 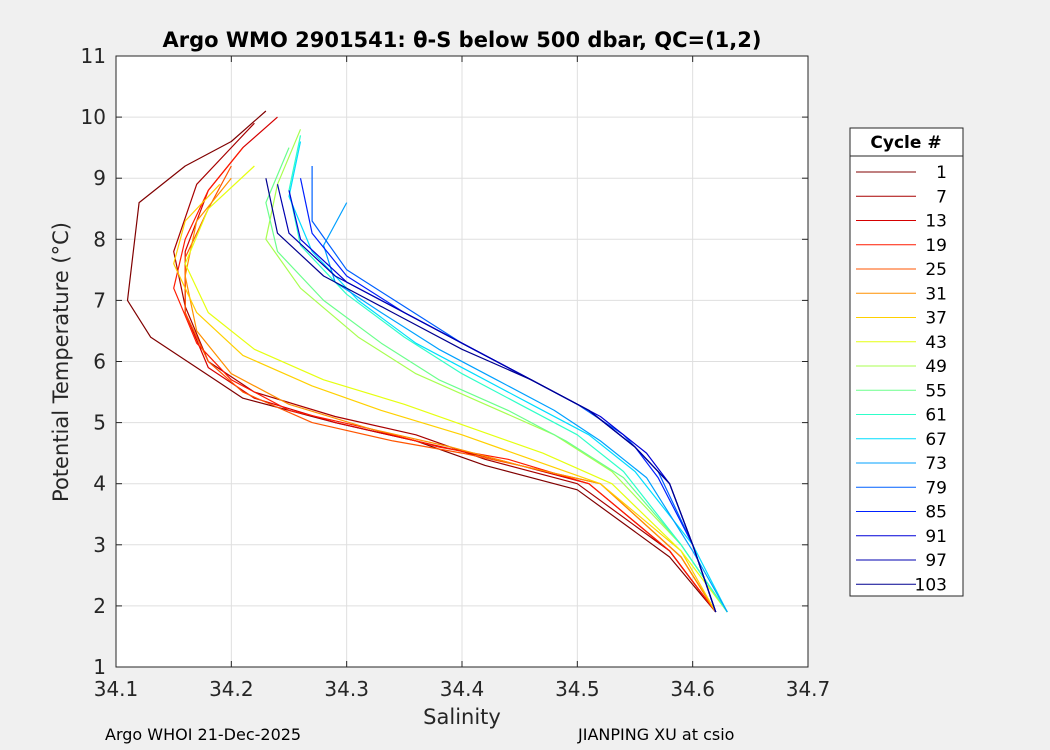 What do you see at coordinates (99, 239) in the screenshot?
I see `y-tick-label: 8` at bounding box center [99, 239].